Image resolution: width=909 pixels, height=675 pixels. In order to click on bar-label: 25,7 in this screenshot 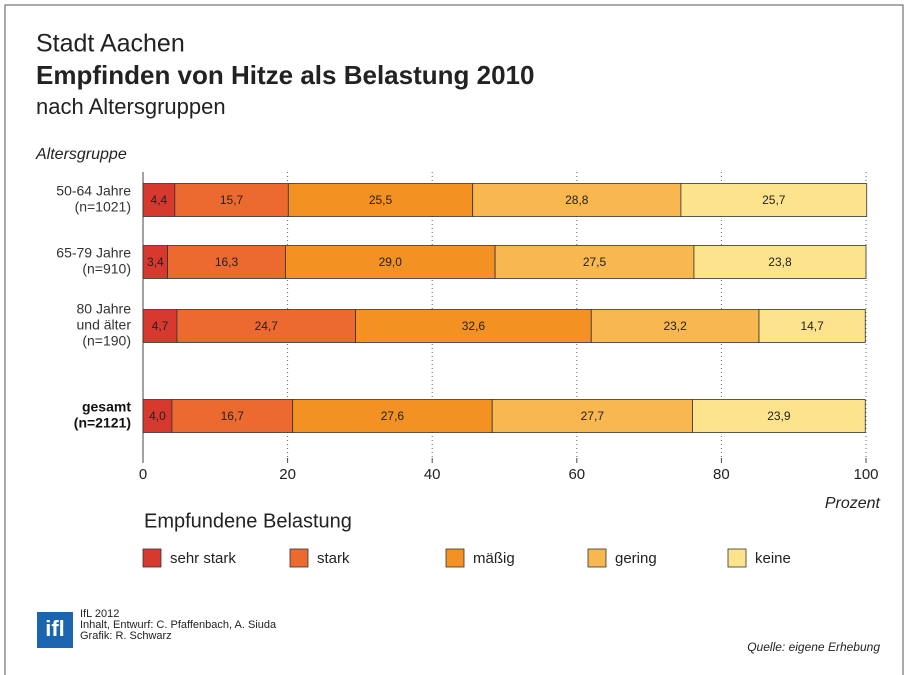, I will do `click(774, 200)`.